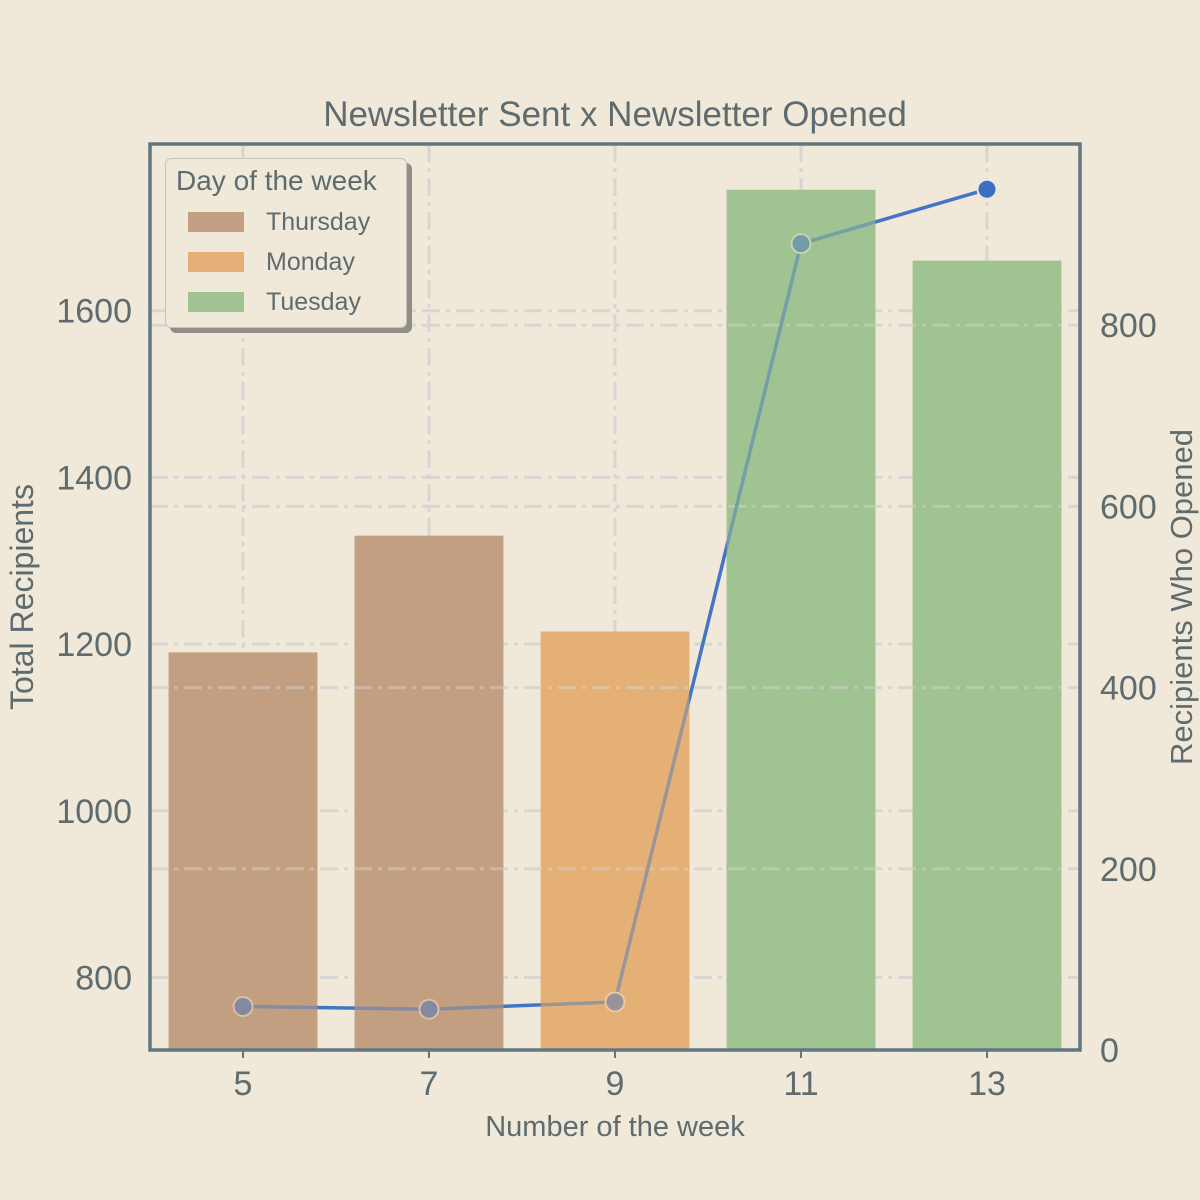 This screenshot has width=1200, height=1200. I want to click on legend-swatch-thursday, so click(216, 222).